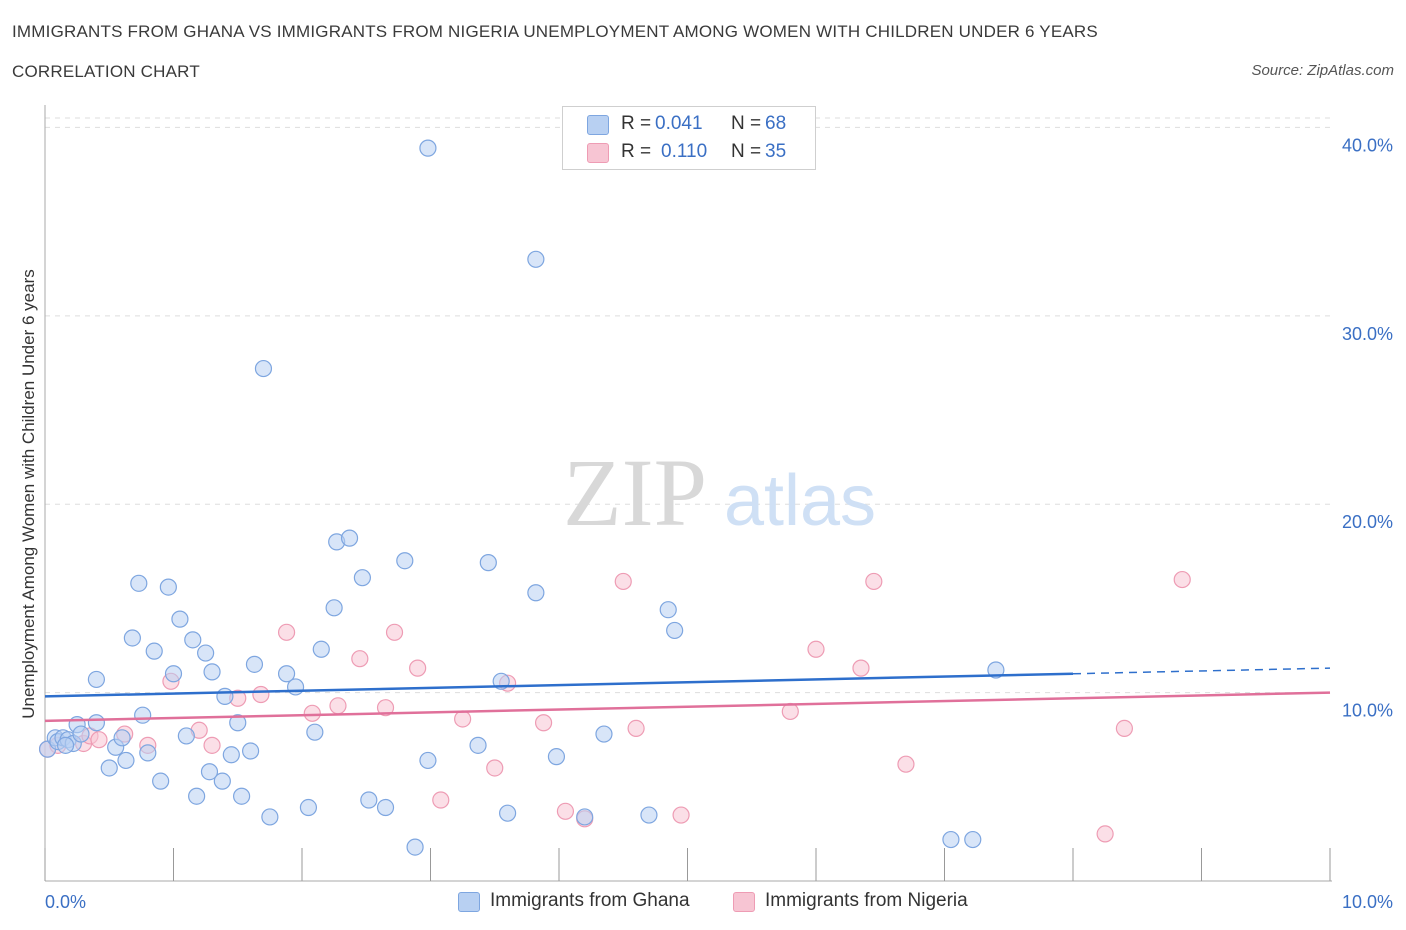 The width and height of the screenshot is (1406, 930). I want to click on r-value: 0.041, so click(679, 123).